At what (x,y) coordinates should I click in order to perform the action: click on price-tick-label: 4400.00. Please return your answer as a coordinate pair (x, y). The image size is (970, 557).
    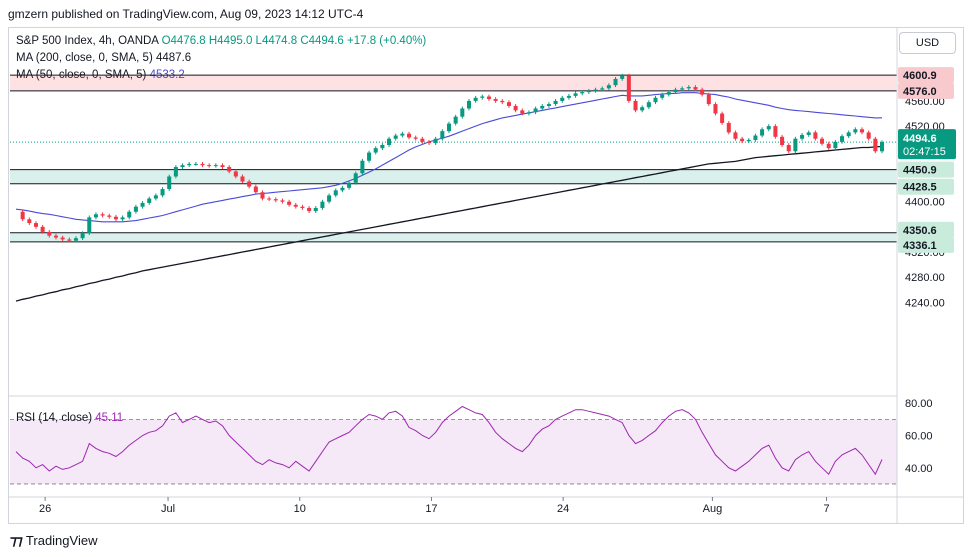
    Looking at the image, I should click on (925, 203).